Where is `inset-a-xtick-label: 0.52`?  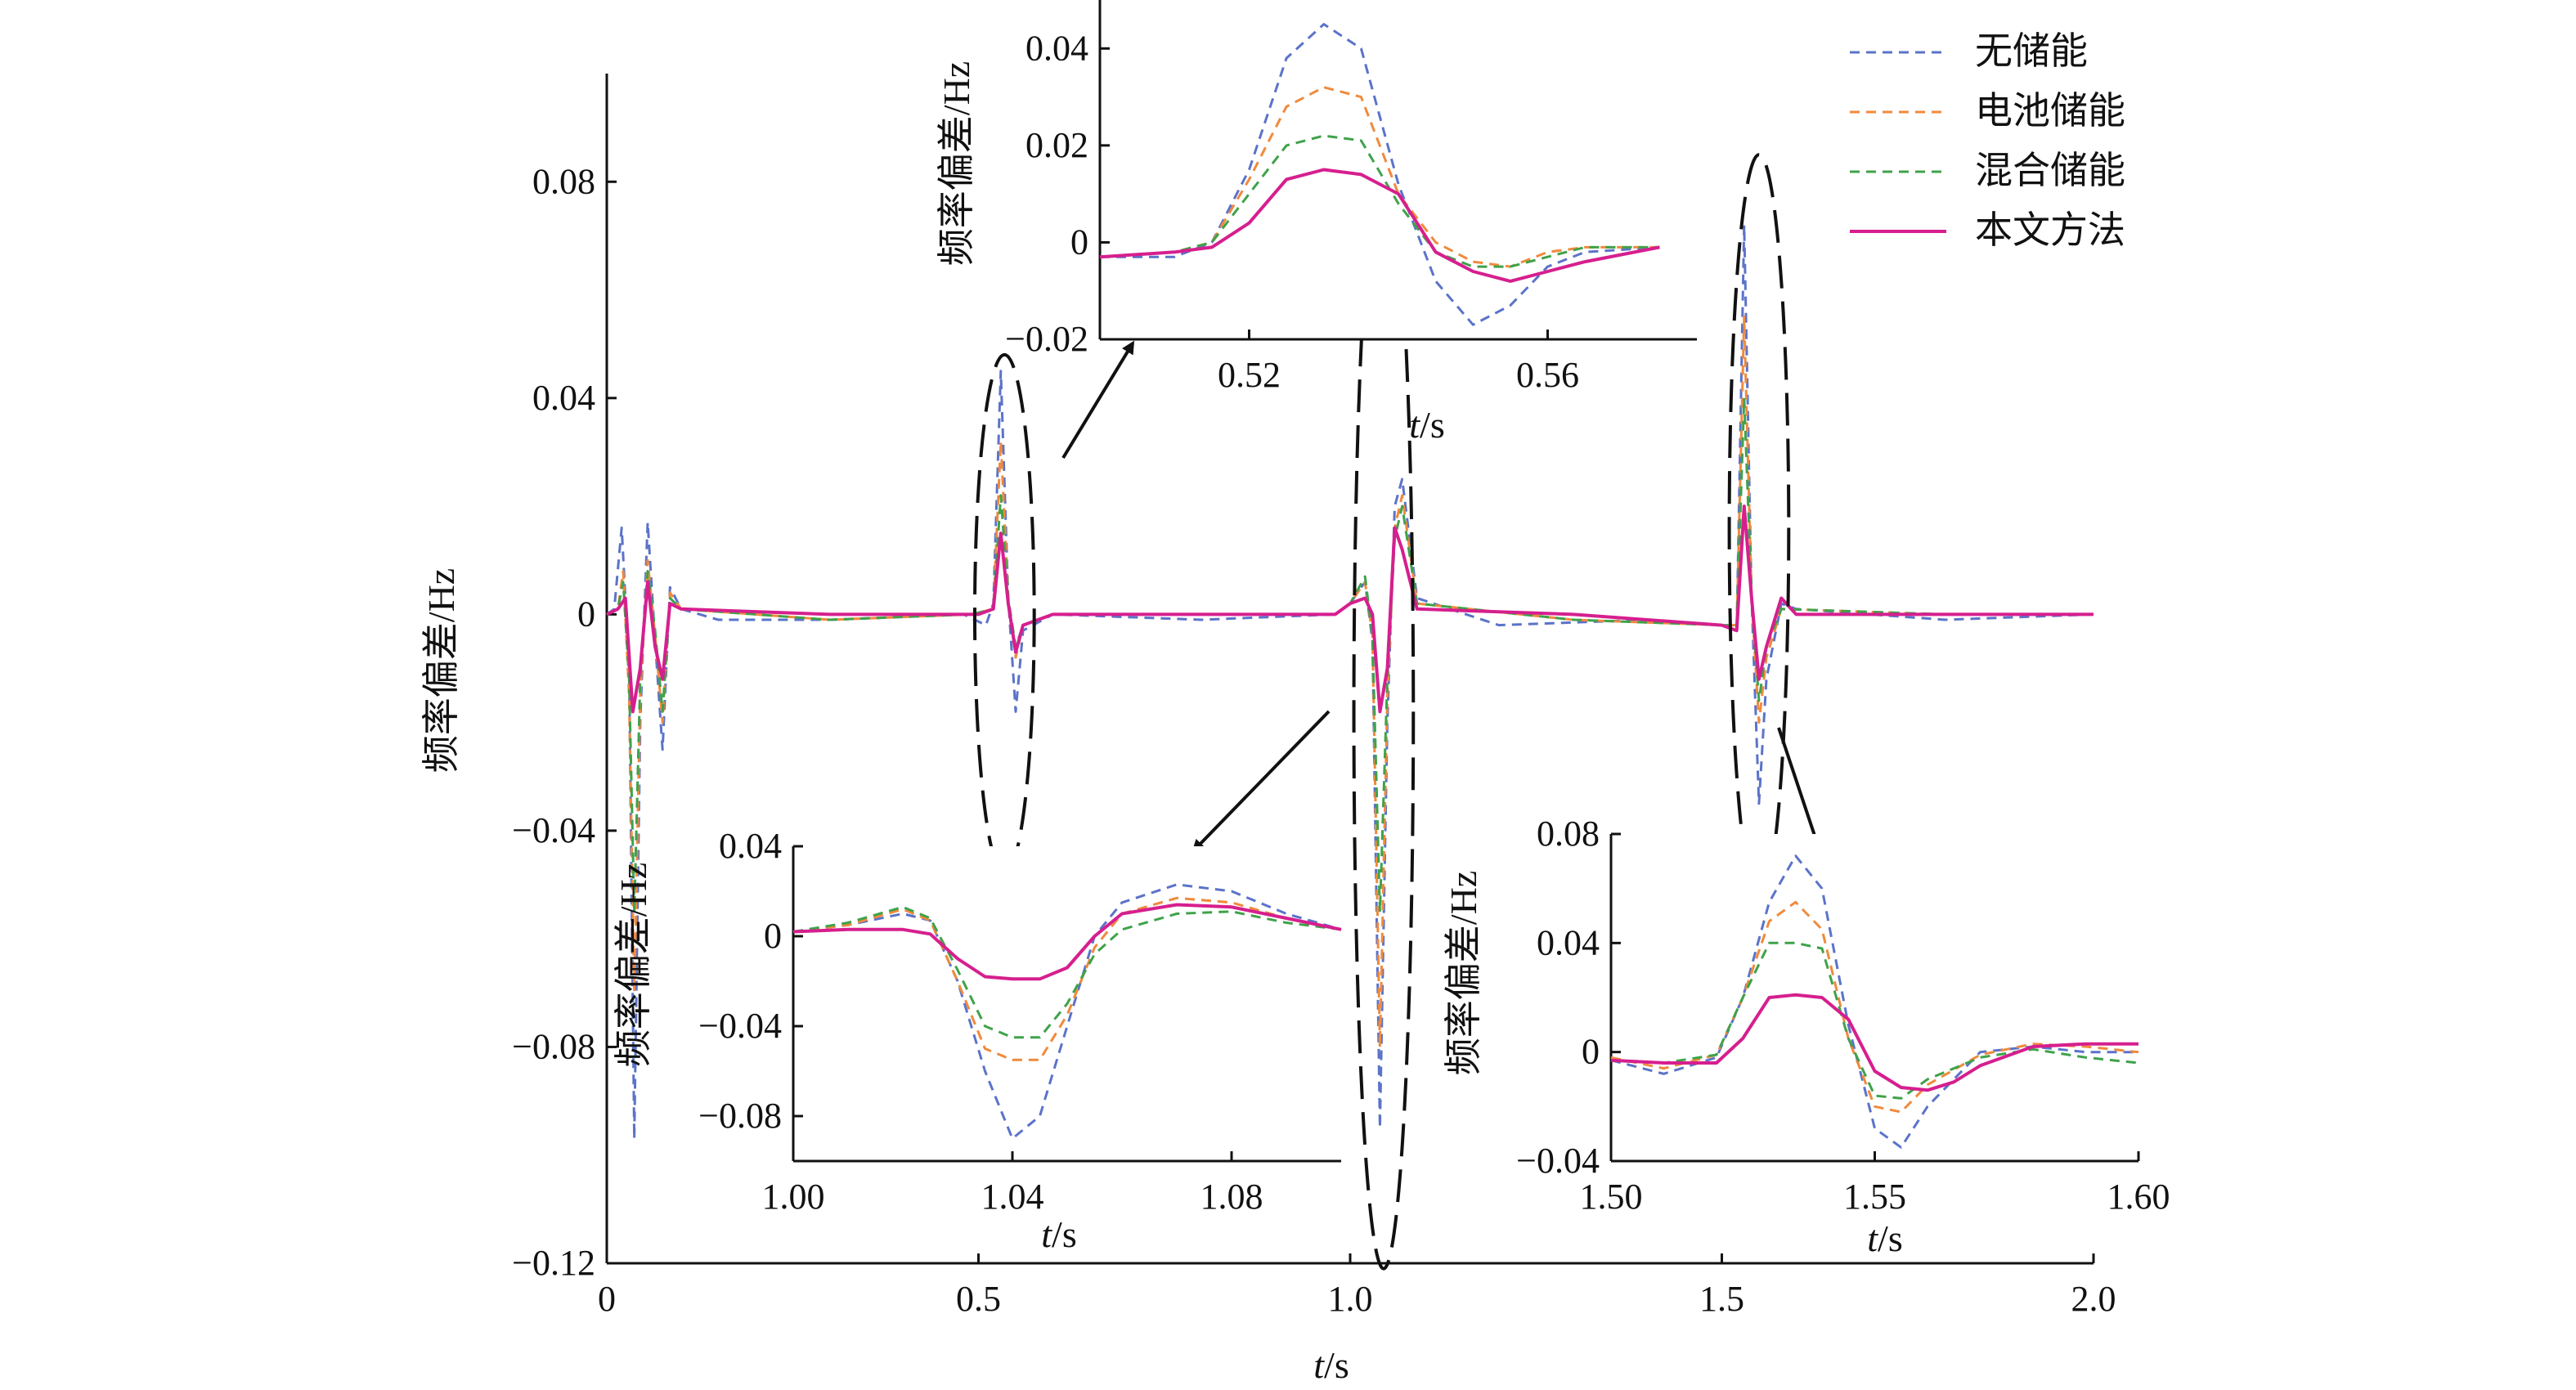 inset-a-xtick-label: 0.52 is located at coordinates (1250, 375).